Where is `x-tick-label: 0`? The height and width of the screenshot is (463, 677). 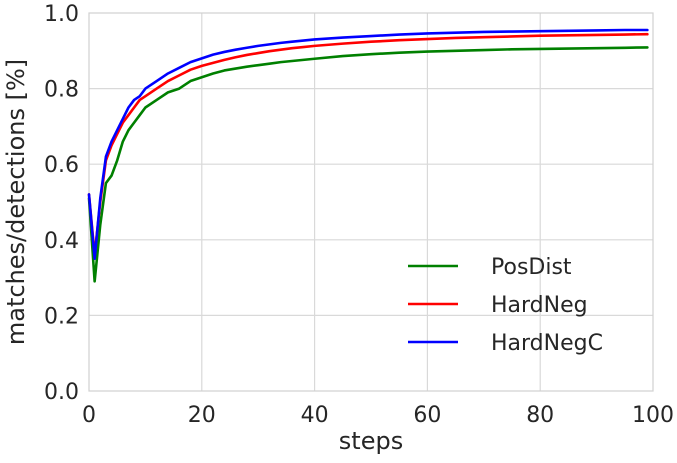
x-tick-label: 0 is located at coordinates (89, 415).